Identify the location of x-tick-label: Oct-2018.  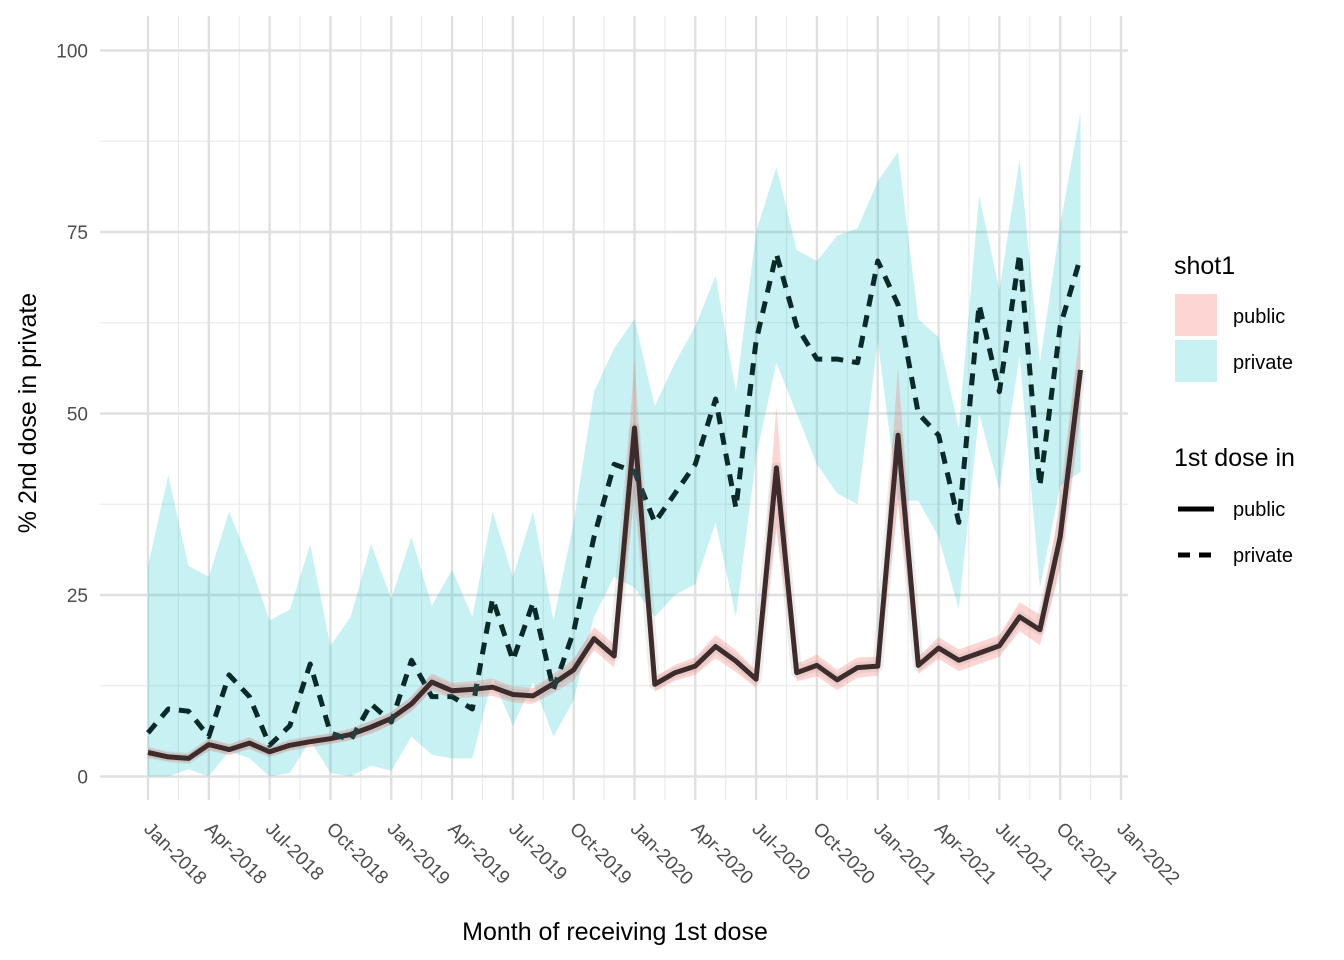
(357, 854).